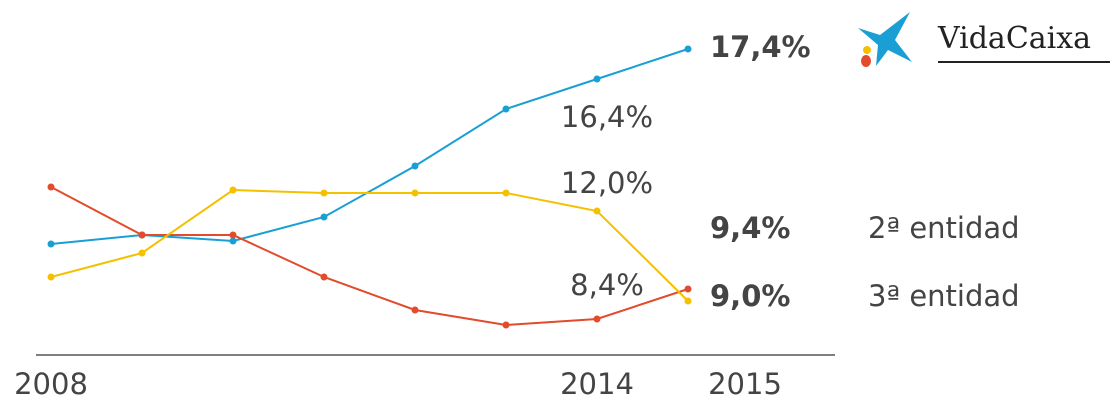 This screenshot has width=1116, height=405. I want to click on value-label: 9,0%, so click(750, 296).